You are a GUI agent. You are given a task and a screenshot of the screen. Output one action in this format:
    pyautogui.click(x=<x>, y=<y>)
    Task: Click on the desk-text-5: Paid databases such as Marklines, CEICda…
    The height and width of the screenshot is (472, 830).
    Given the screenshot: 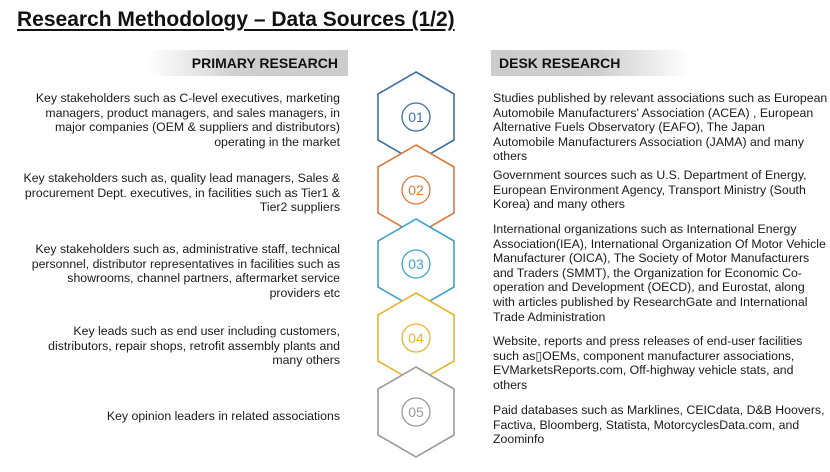 What is the action you would take?
    pyautogui.click(x=659, y=425)
    